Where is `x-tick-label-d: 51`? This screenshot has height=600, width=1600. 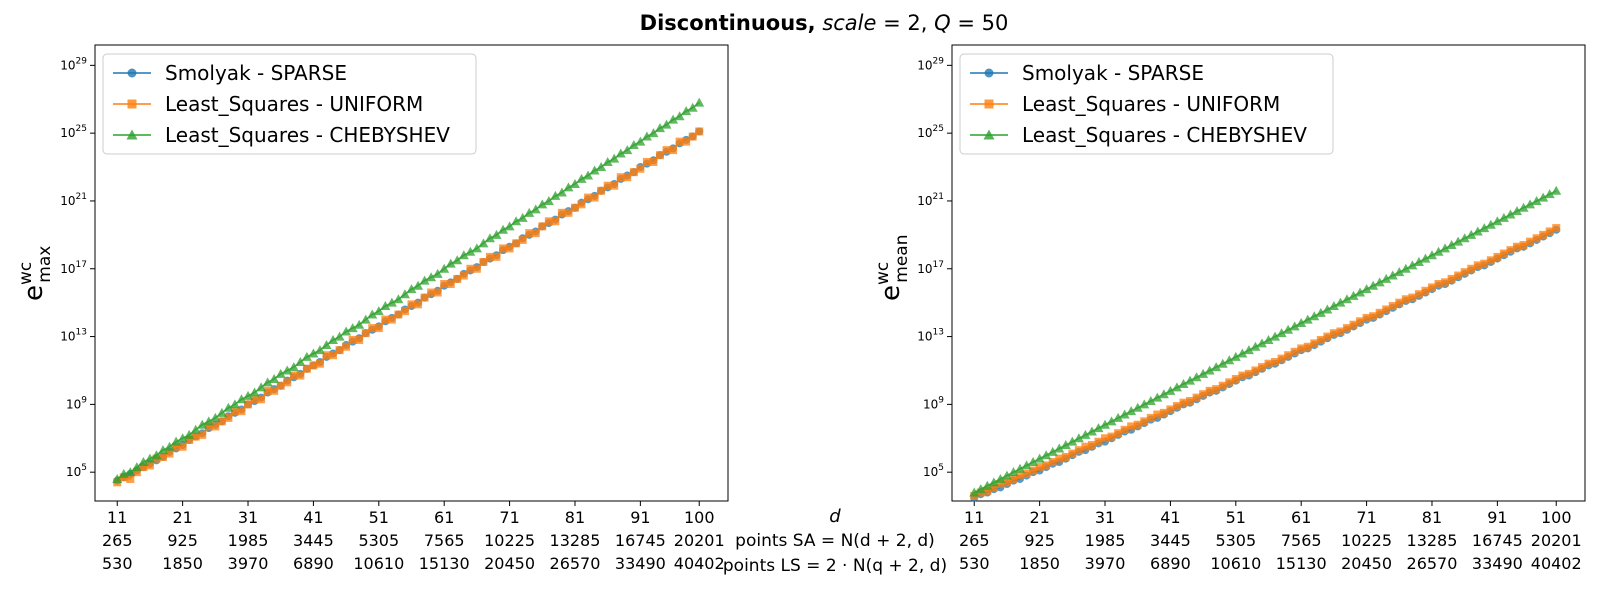 x-tick-label-d: 51 is located at coordinates (379, 517).